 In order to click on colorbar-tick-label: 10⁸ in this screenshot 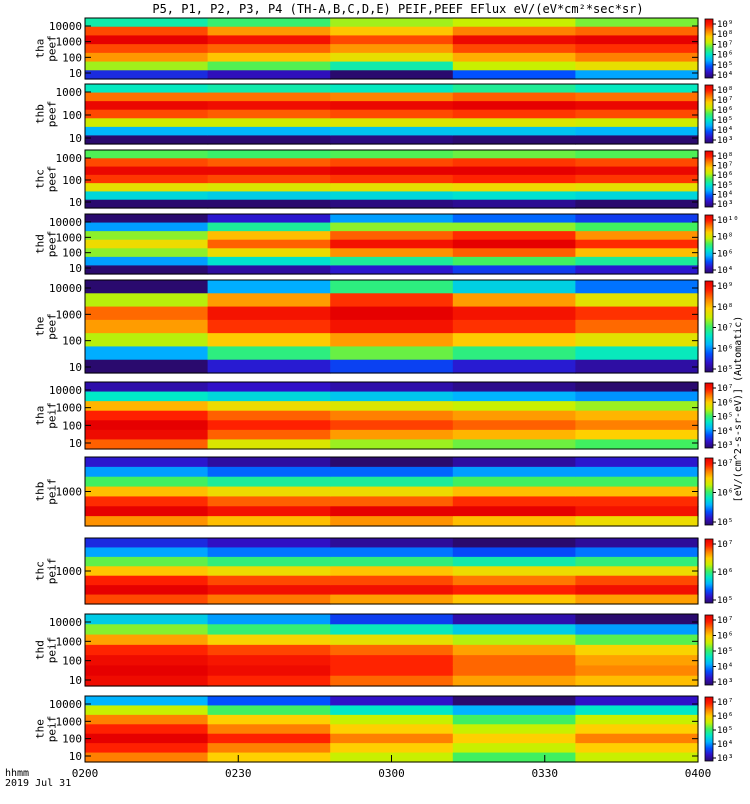, I will do `click(725, 157)`.